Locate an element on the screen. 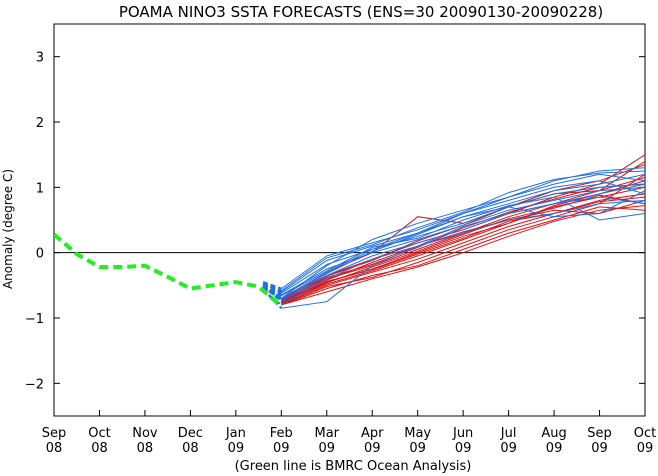  y-tick-label: −1 is located at coordinates (34, 319).